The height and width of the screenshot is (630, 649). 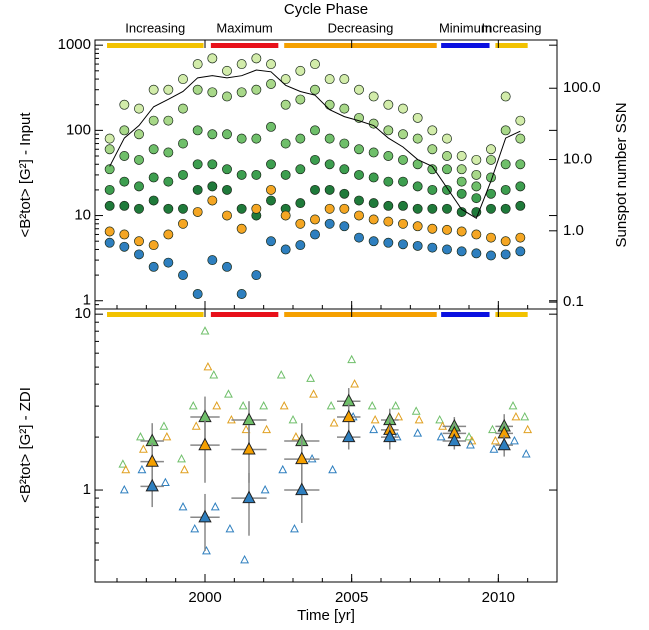 What do you see at coordinates (498, 597) in the screenshot?
I see `x-tick-label: 2010` at bounding box center [498, 597].